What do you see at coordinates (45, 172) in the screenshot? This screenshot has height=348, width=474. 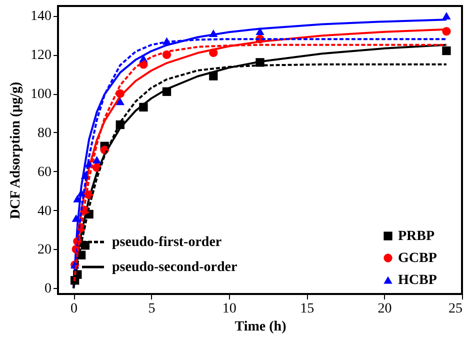 I see `y-tick-label: 60` at bounding box center [45, 172].